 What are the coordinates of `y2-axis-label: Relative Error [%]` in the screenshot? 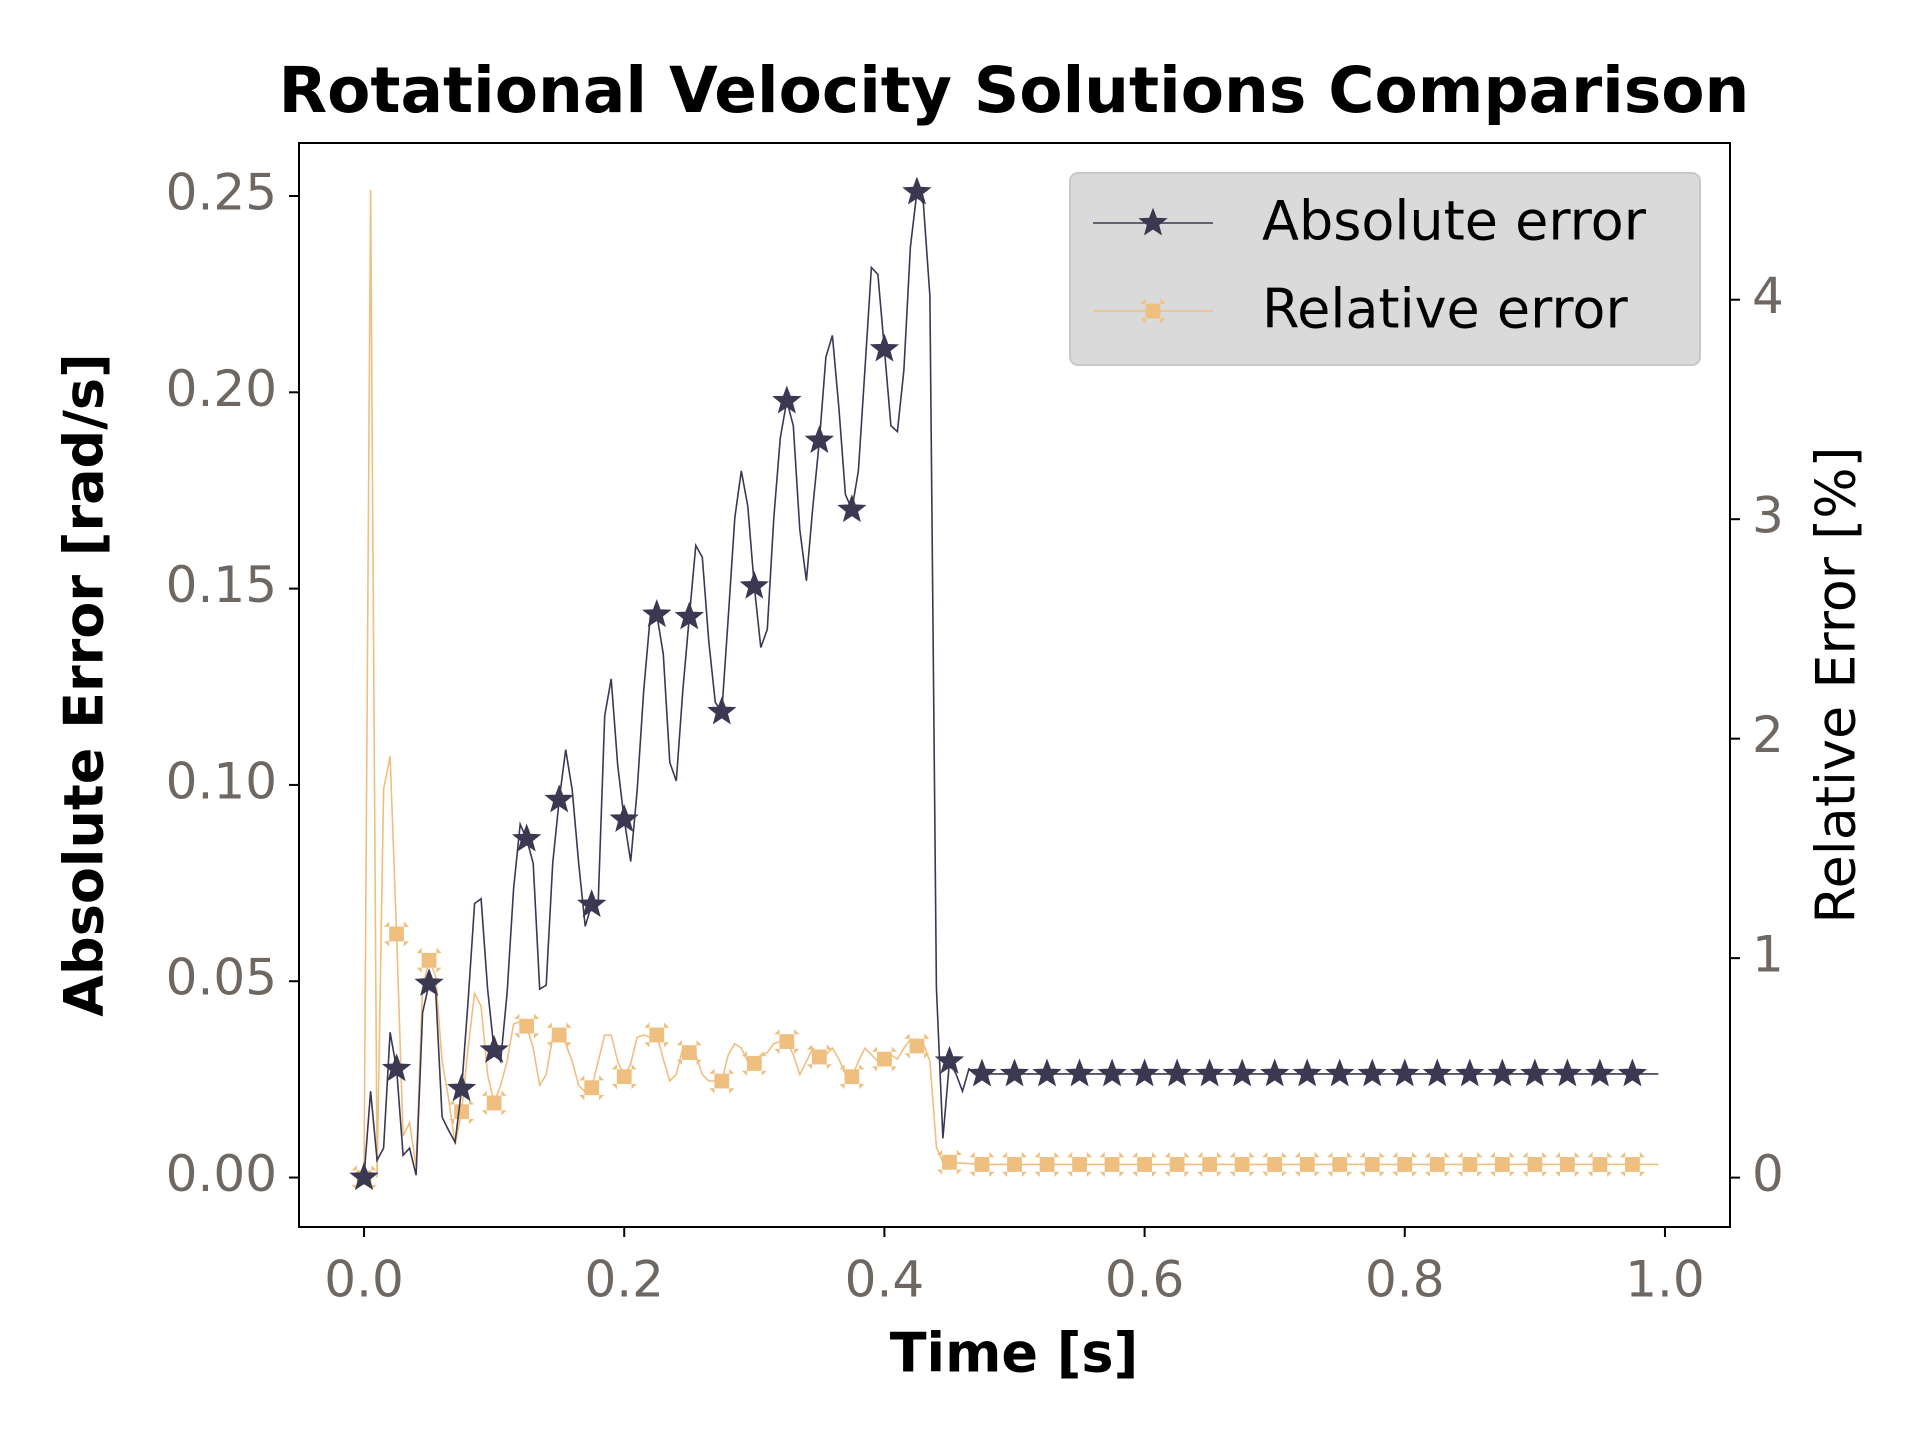 It's located at (1836, 684).